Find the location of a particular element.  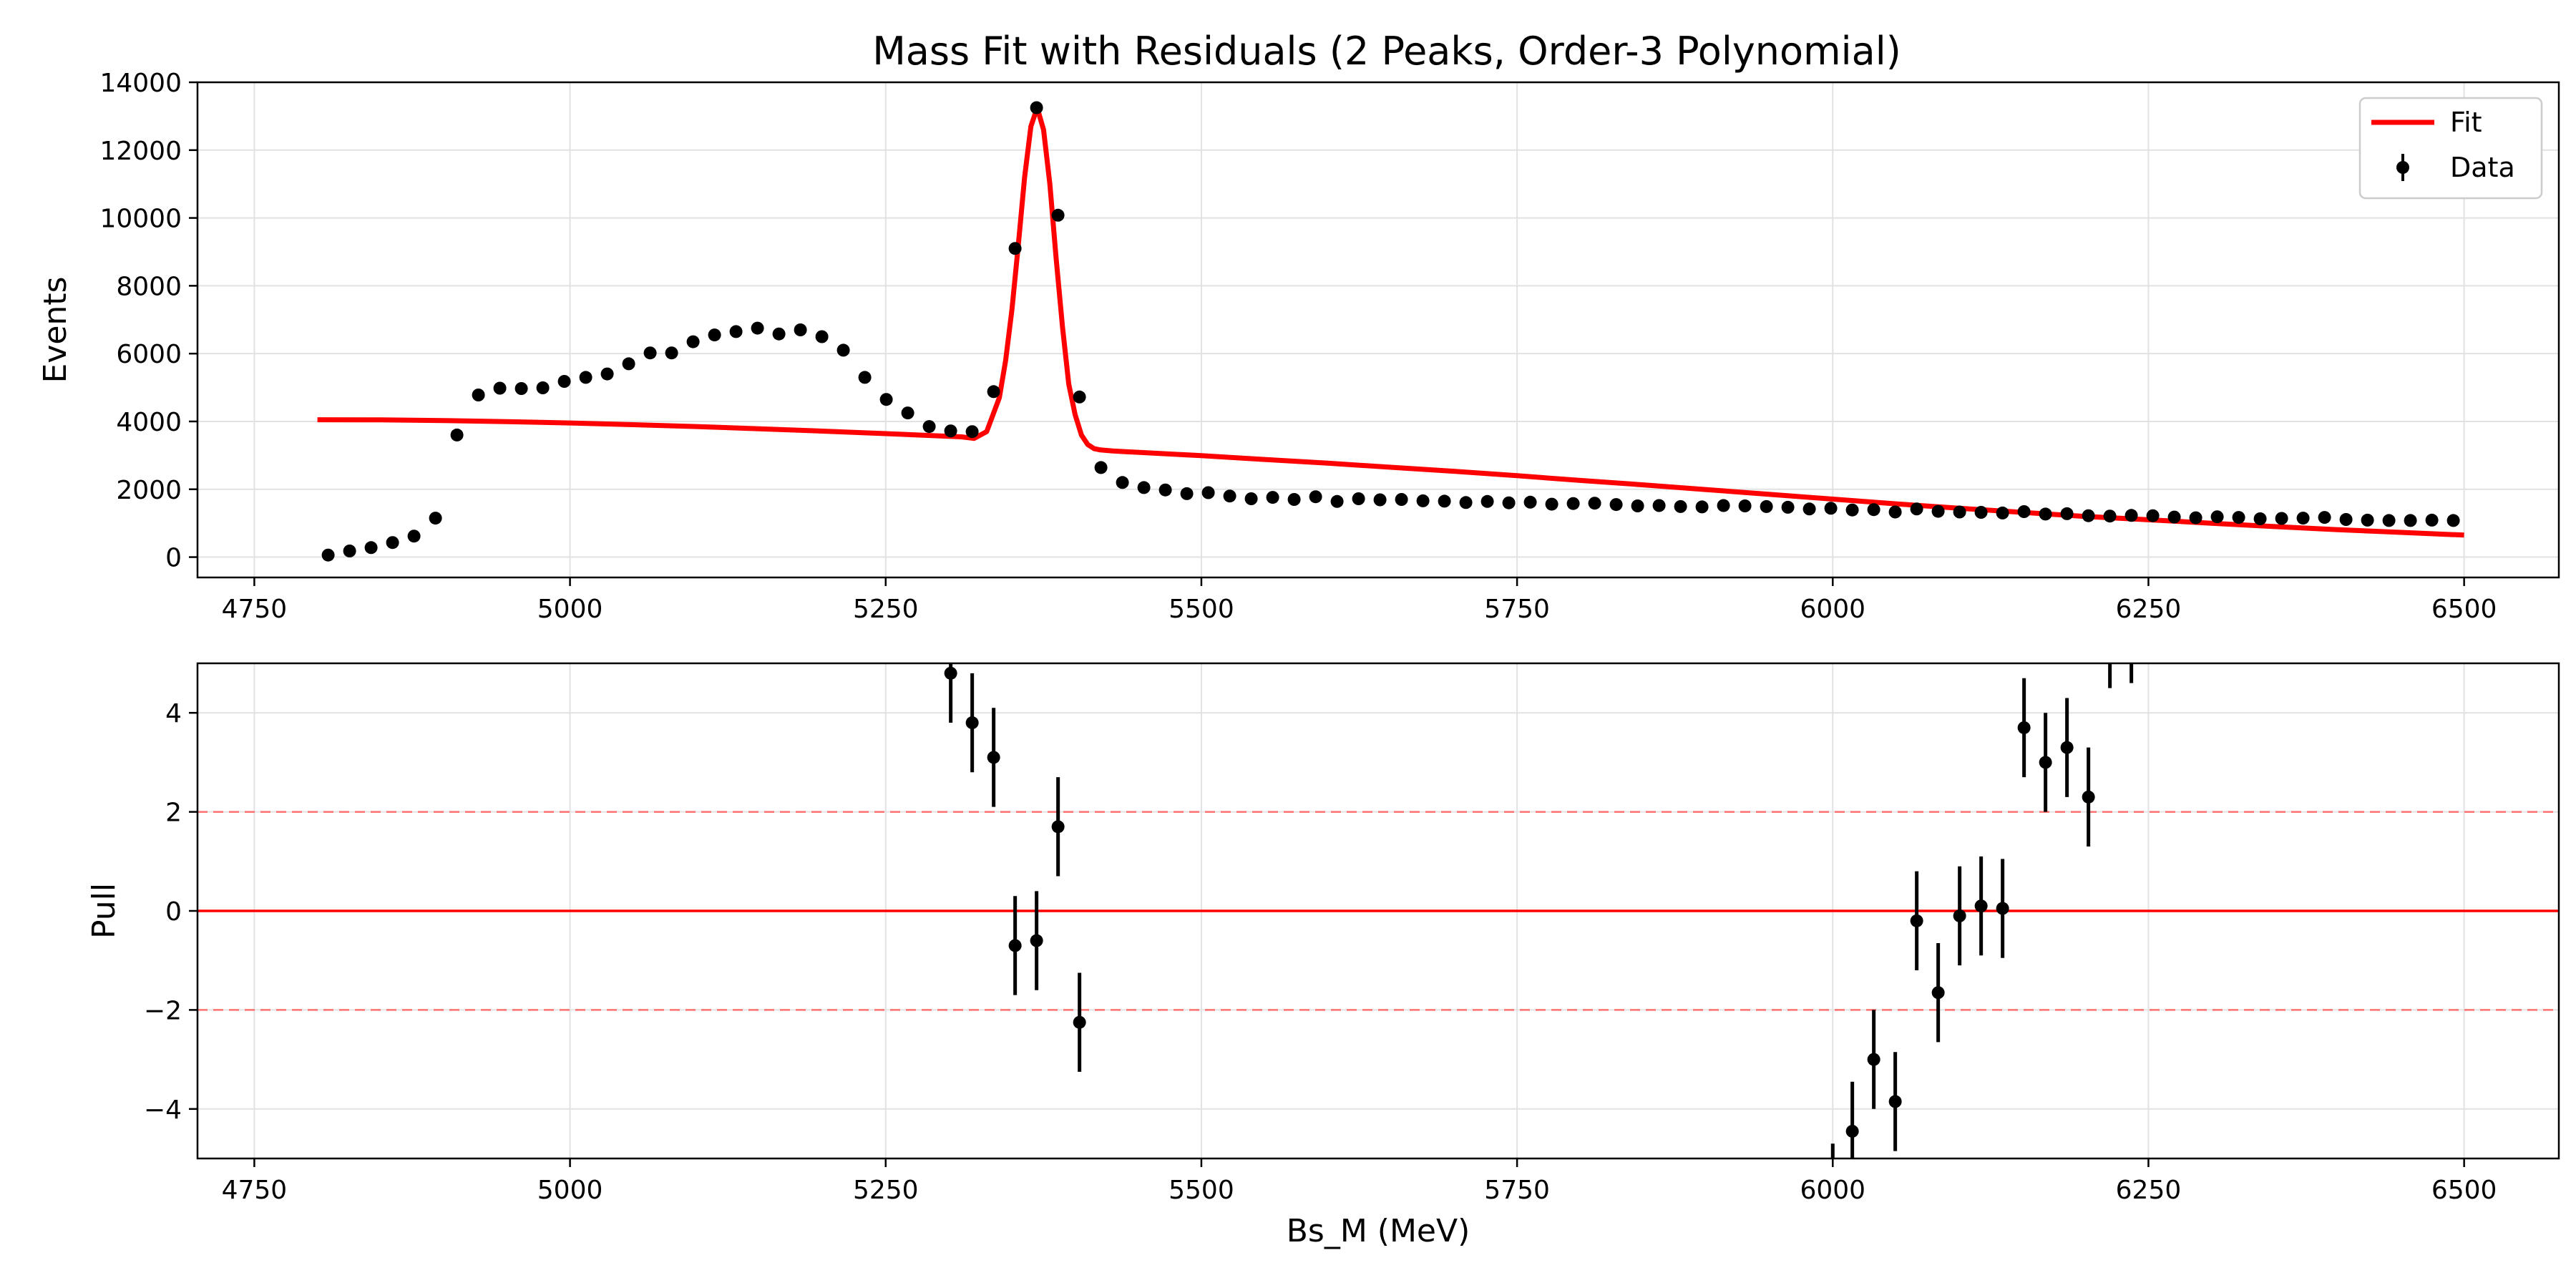

bottom-y-tick-label: 2 is located at coordinates (173, 813).